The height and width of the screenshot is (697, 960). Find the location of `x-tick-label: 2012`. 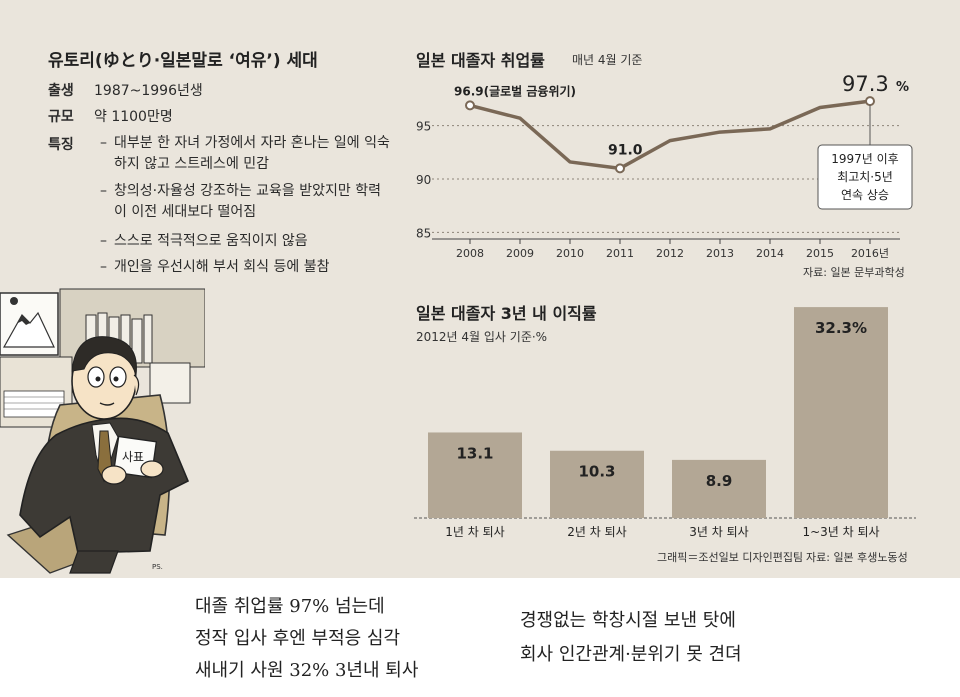

x-tick-label: 2012 is located at coordinates (670, 253).